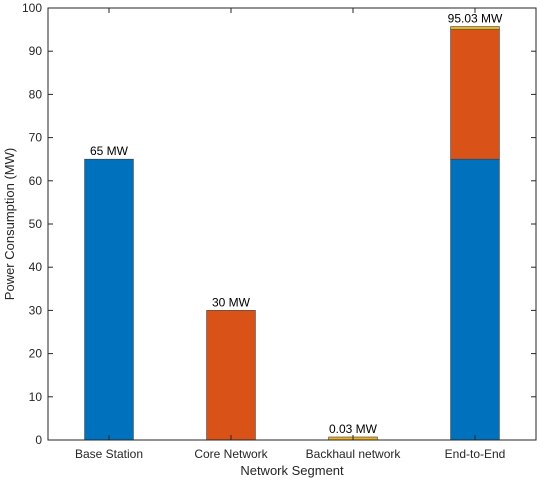  Describe the element at coordinates (475, 19) in the screenshot. I see `data-label-end-to-end: 95.03 MW` at that location.